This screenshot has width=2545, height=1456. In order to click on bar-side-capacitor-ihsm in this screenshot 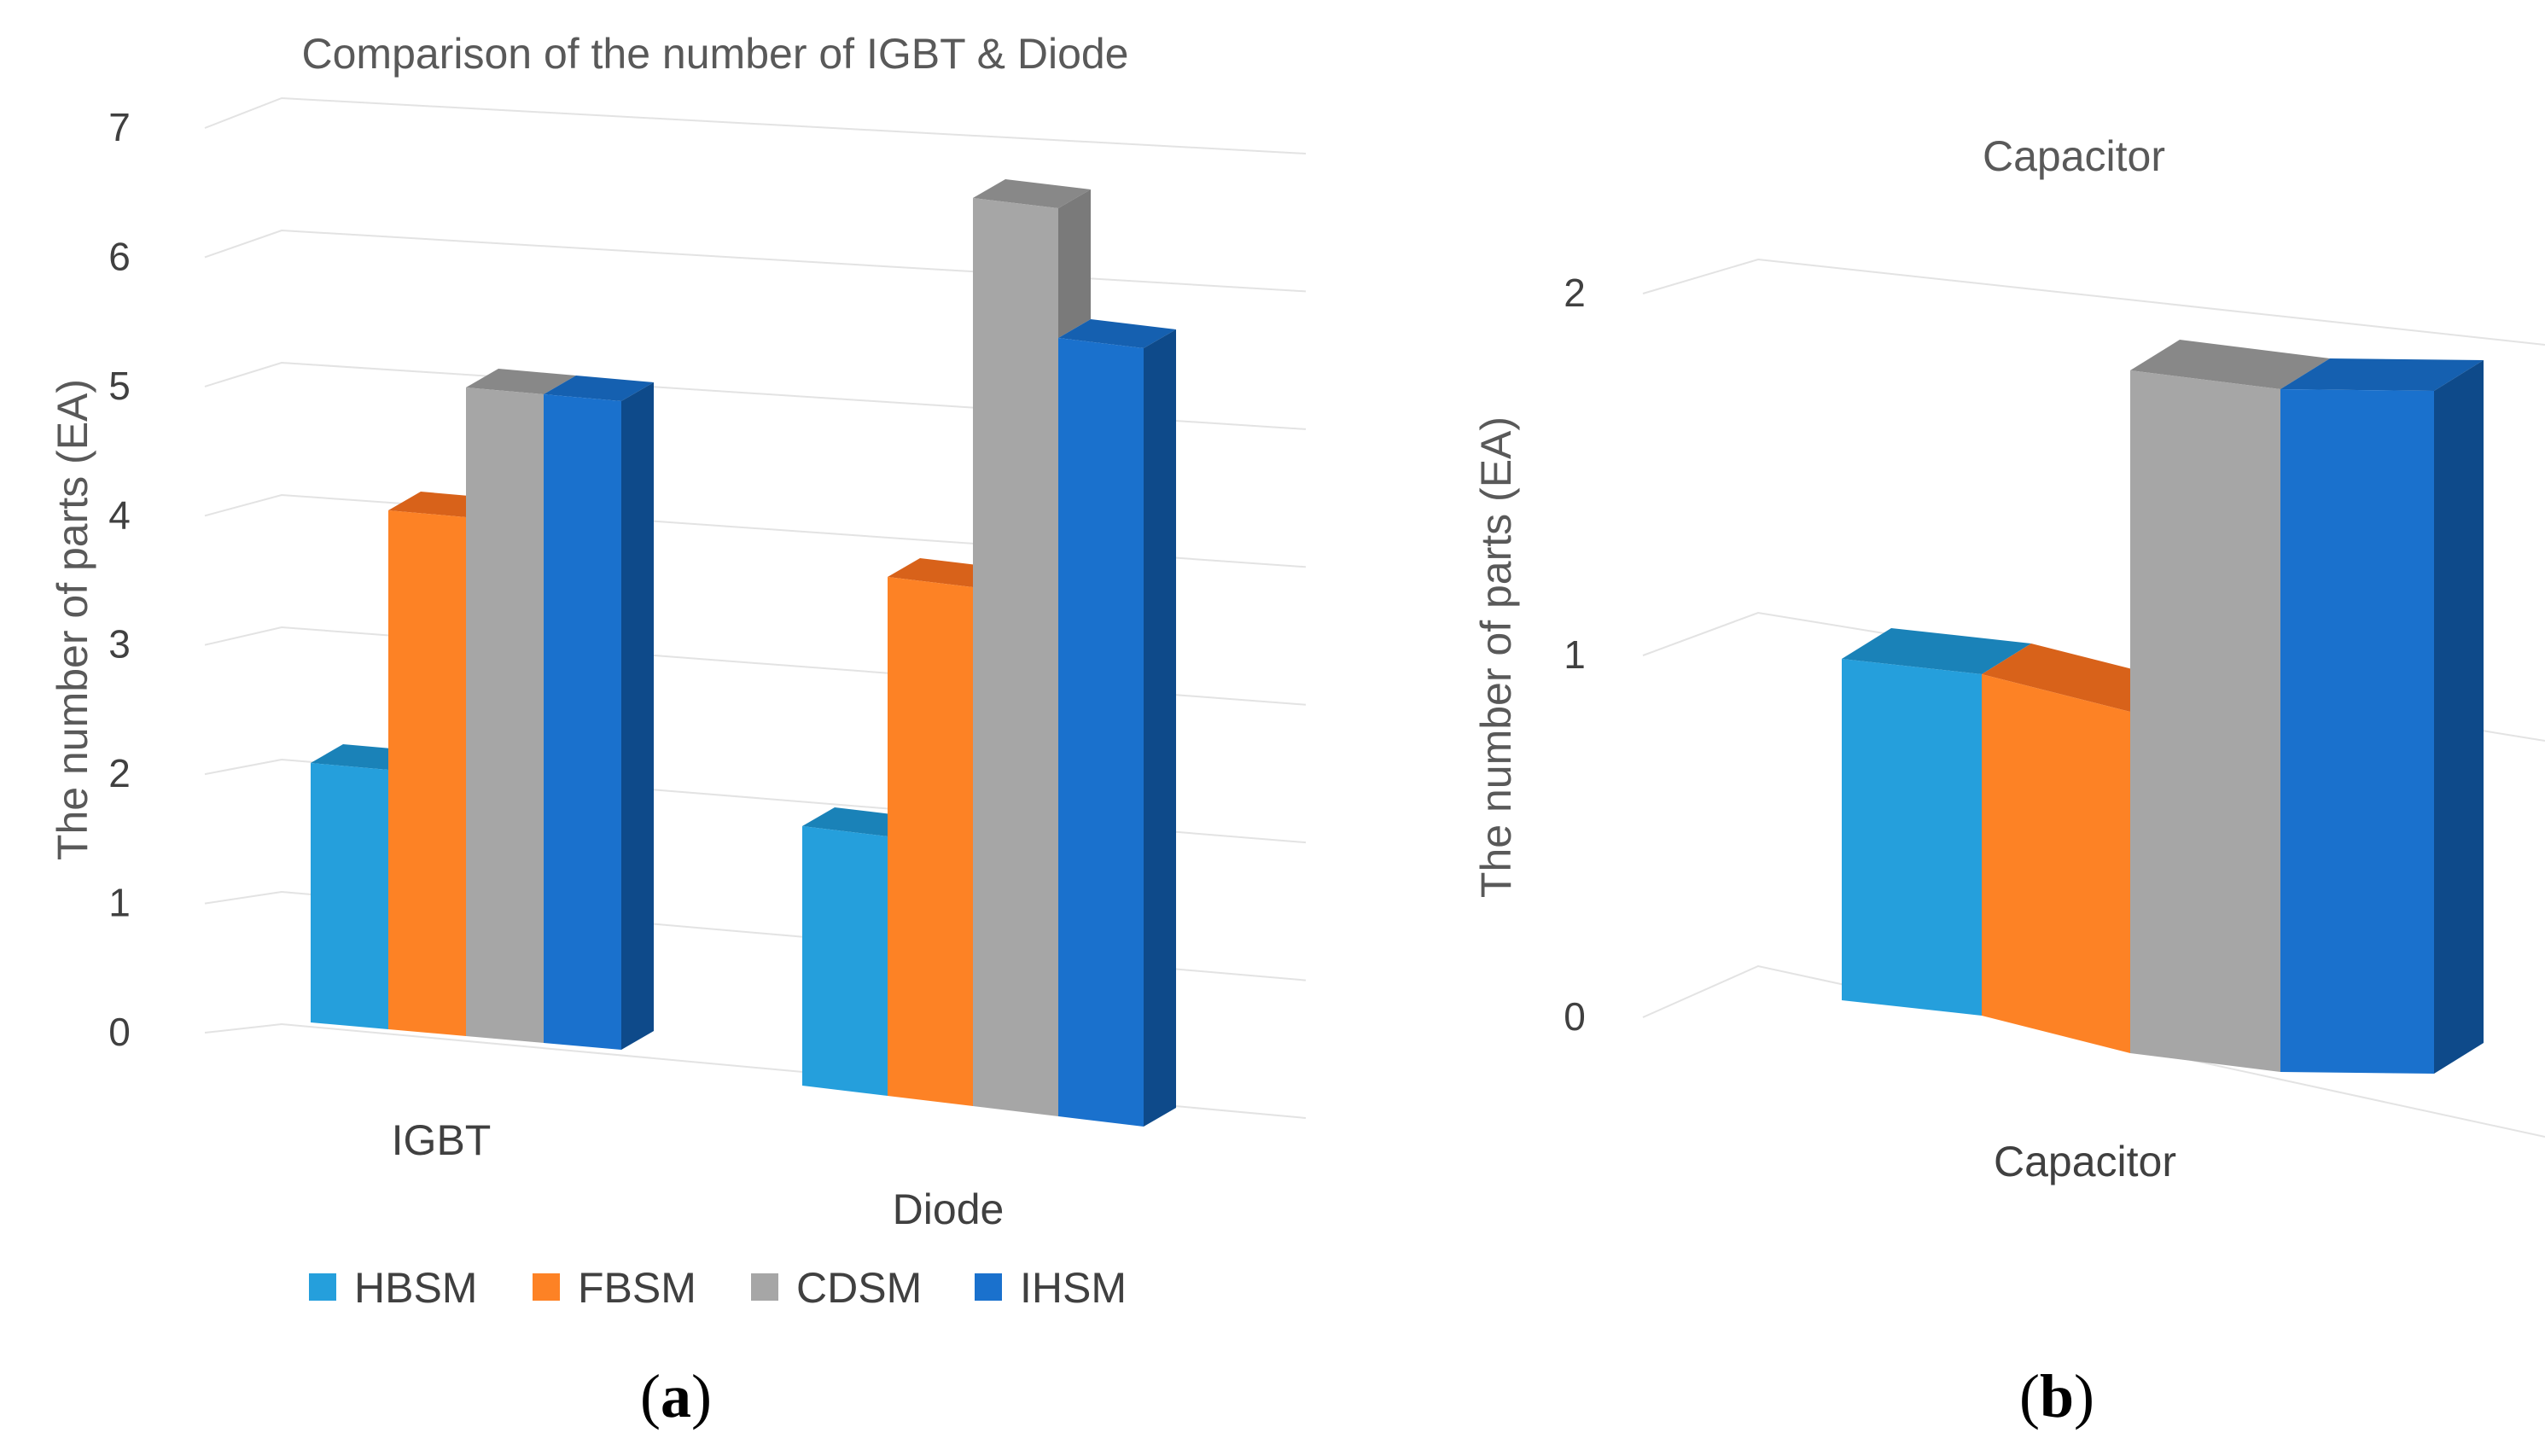, I will do `click(2459, 717)`.